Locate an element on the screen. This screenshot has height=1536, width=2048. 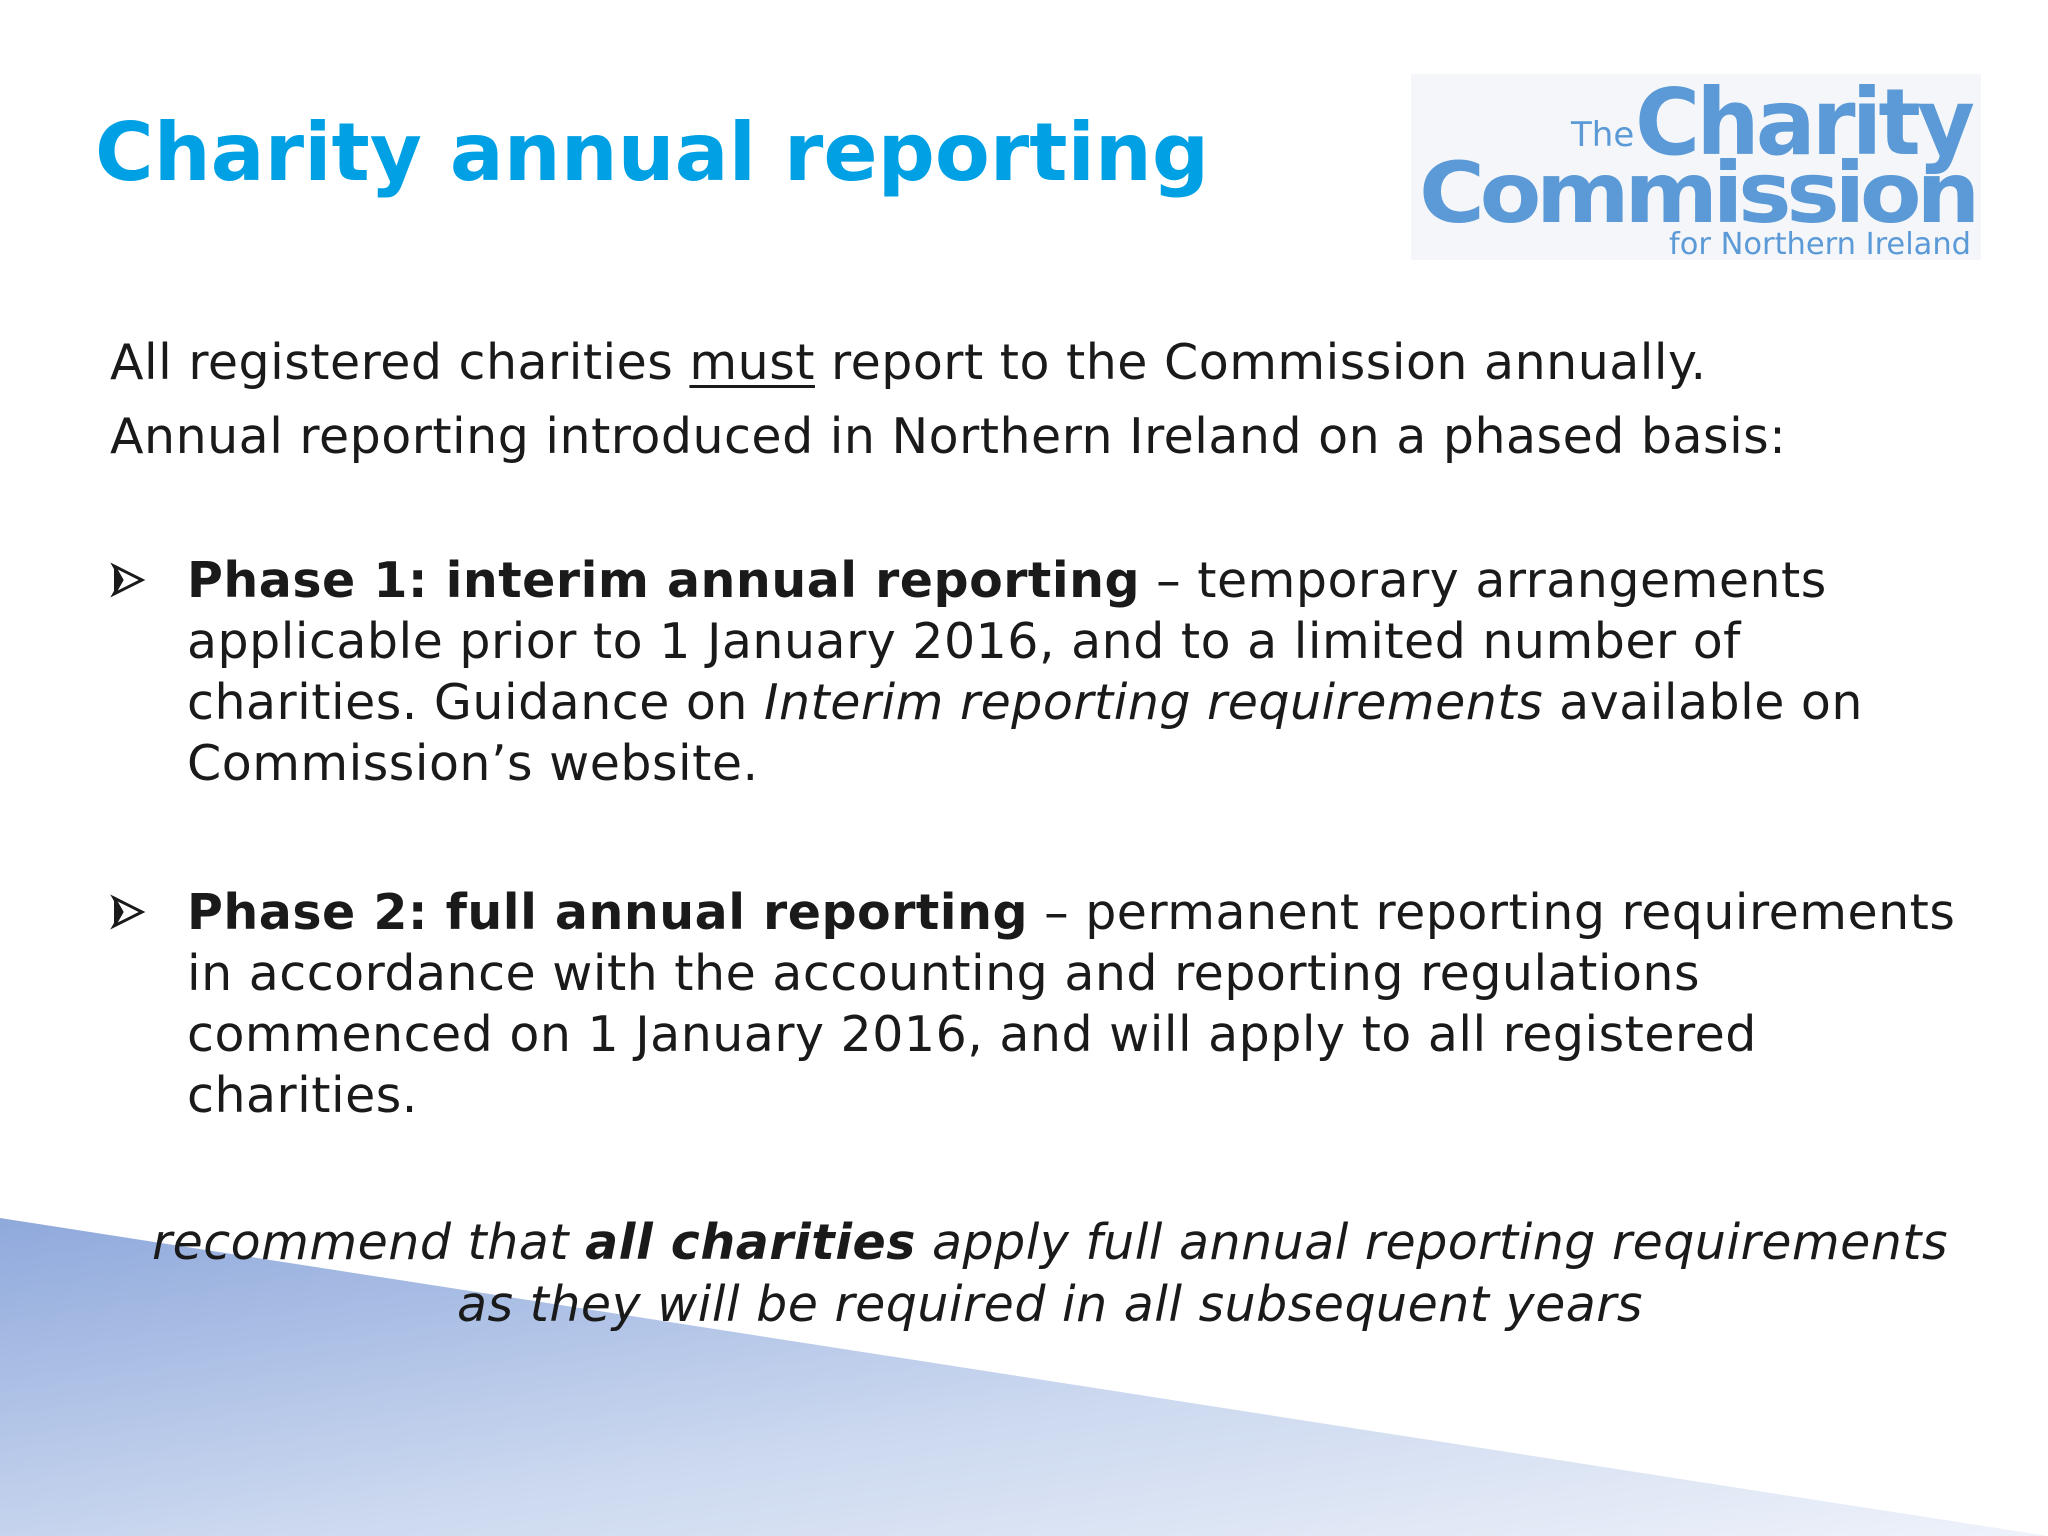
logo-the: The is located at coordinates (1602, 135).